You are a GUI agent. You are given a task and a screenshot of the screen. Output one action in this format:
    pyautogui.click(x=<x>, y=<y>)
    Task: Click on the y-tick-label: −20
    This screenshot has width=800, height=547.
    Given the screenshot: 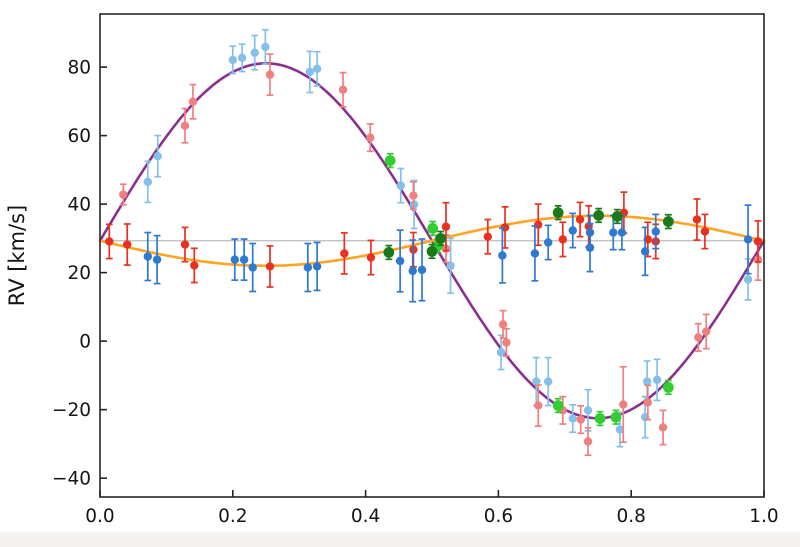 What is the action you would take?
    pyautogui.click(x=71, y=410)
    